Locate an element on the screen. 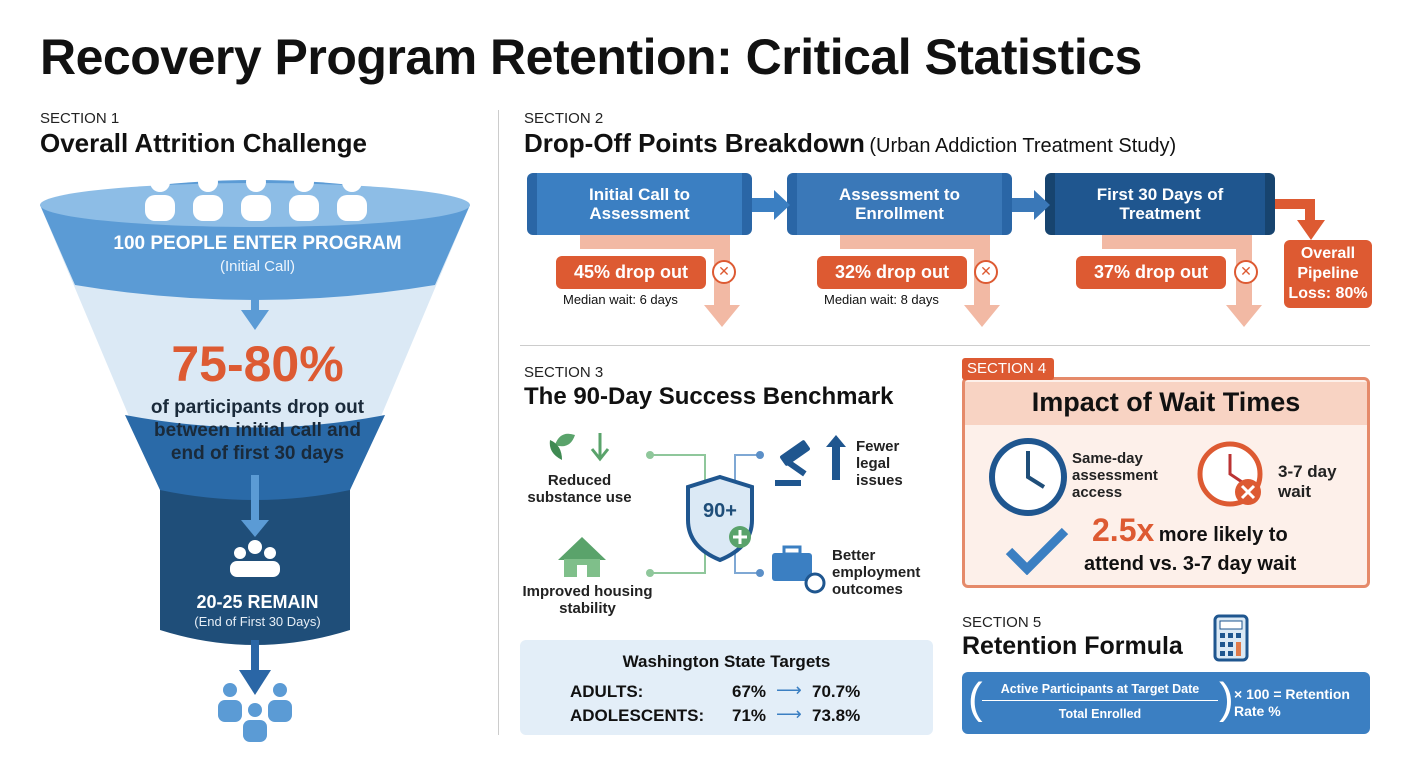  stage-3: First 30 Days of Treatment is located at coordinates (1160, 204).